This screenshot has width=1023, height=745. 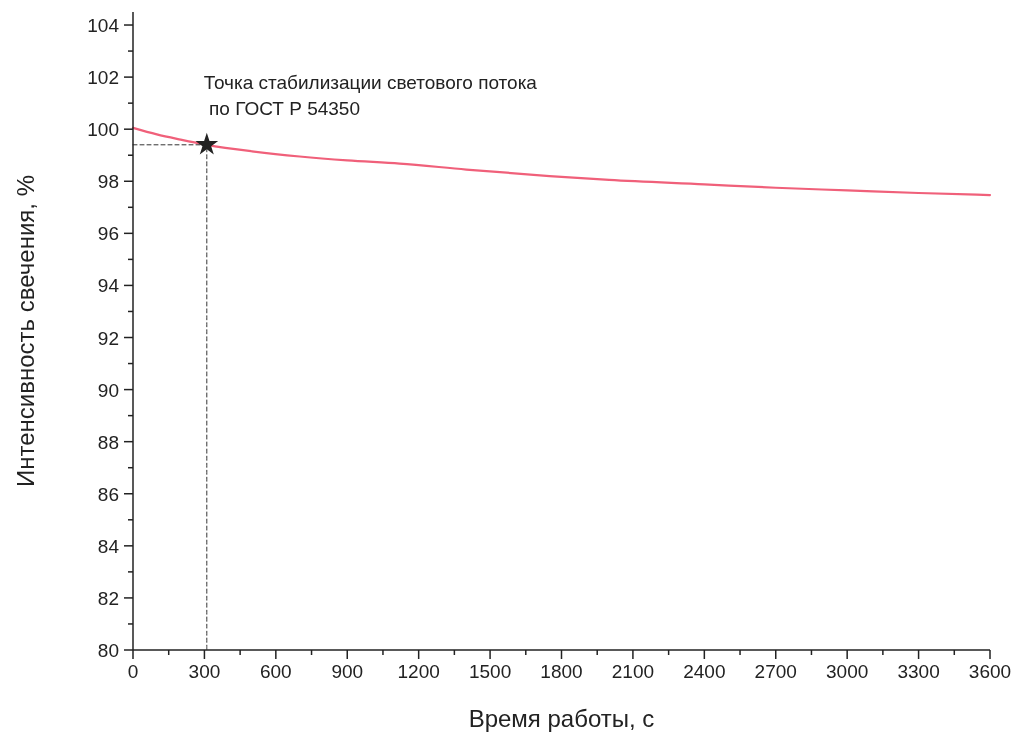 What do you see at coordinates (108, 650) in the screenshot?
I see `y-tick-label: 80` at bounding box center [108, 650].